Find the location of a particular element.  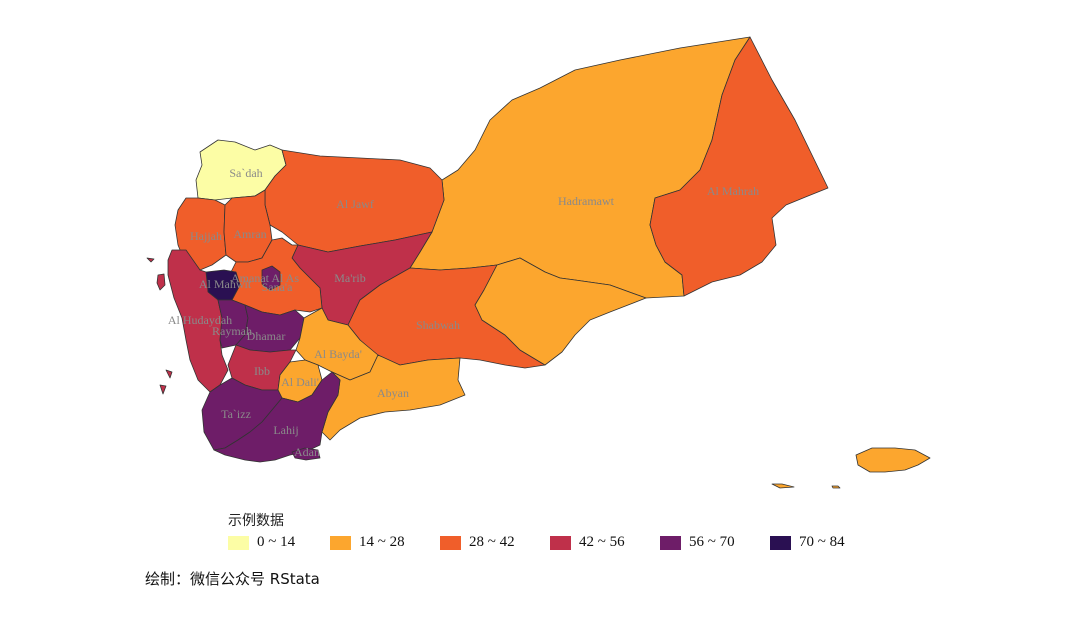

label-al-jawf: Al Jawf is located at coordinates (355, 204).